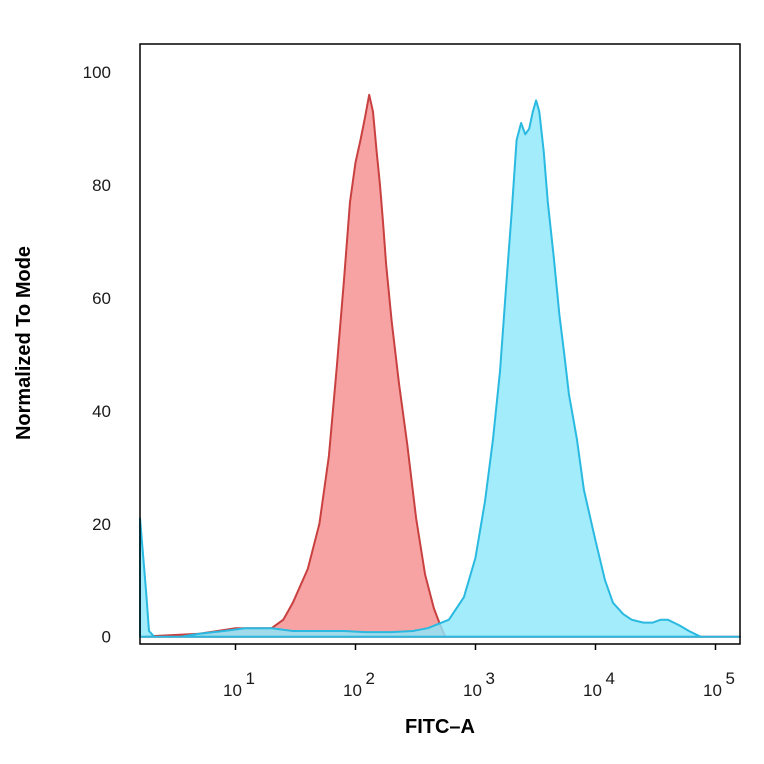 The image size is (764, 764). I want to click on x-tick-exponent: 3, so click(490, 678).